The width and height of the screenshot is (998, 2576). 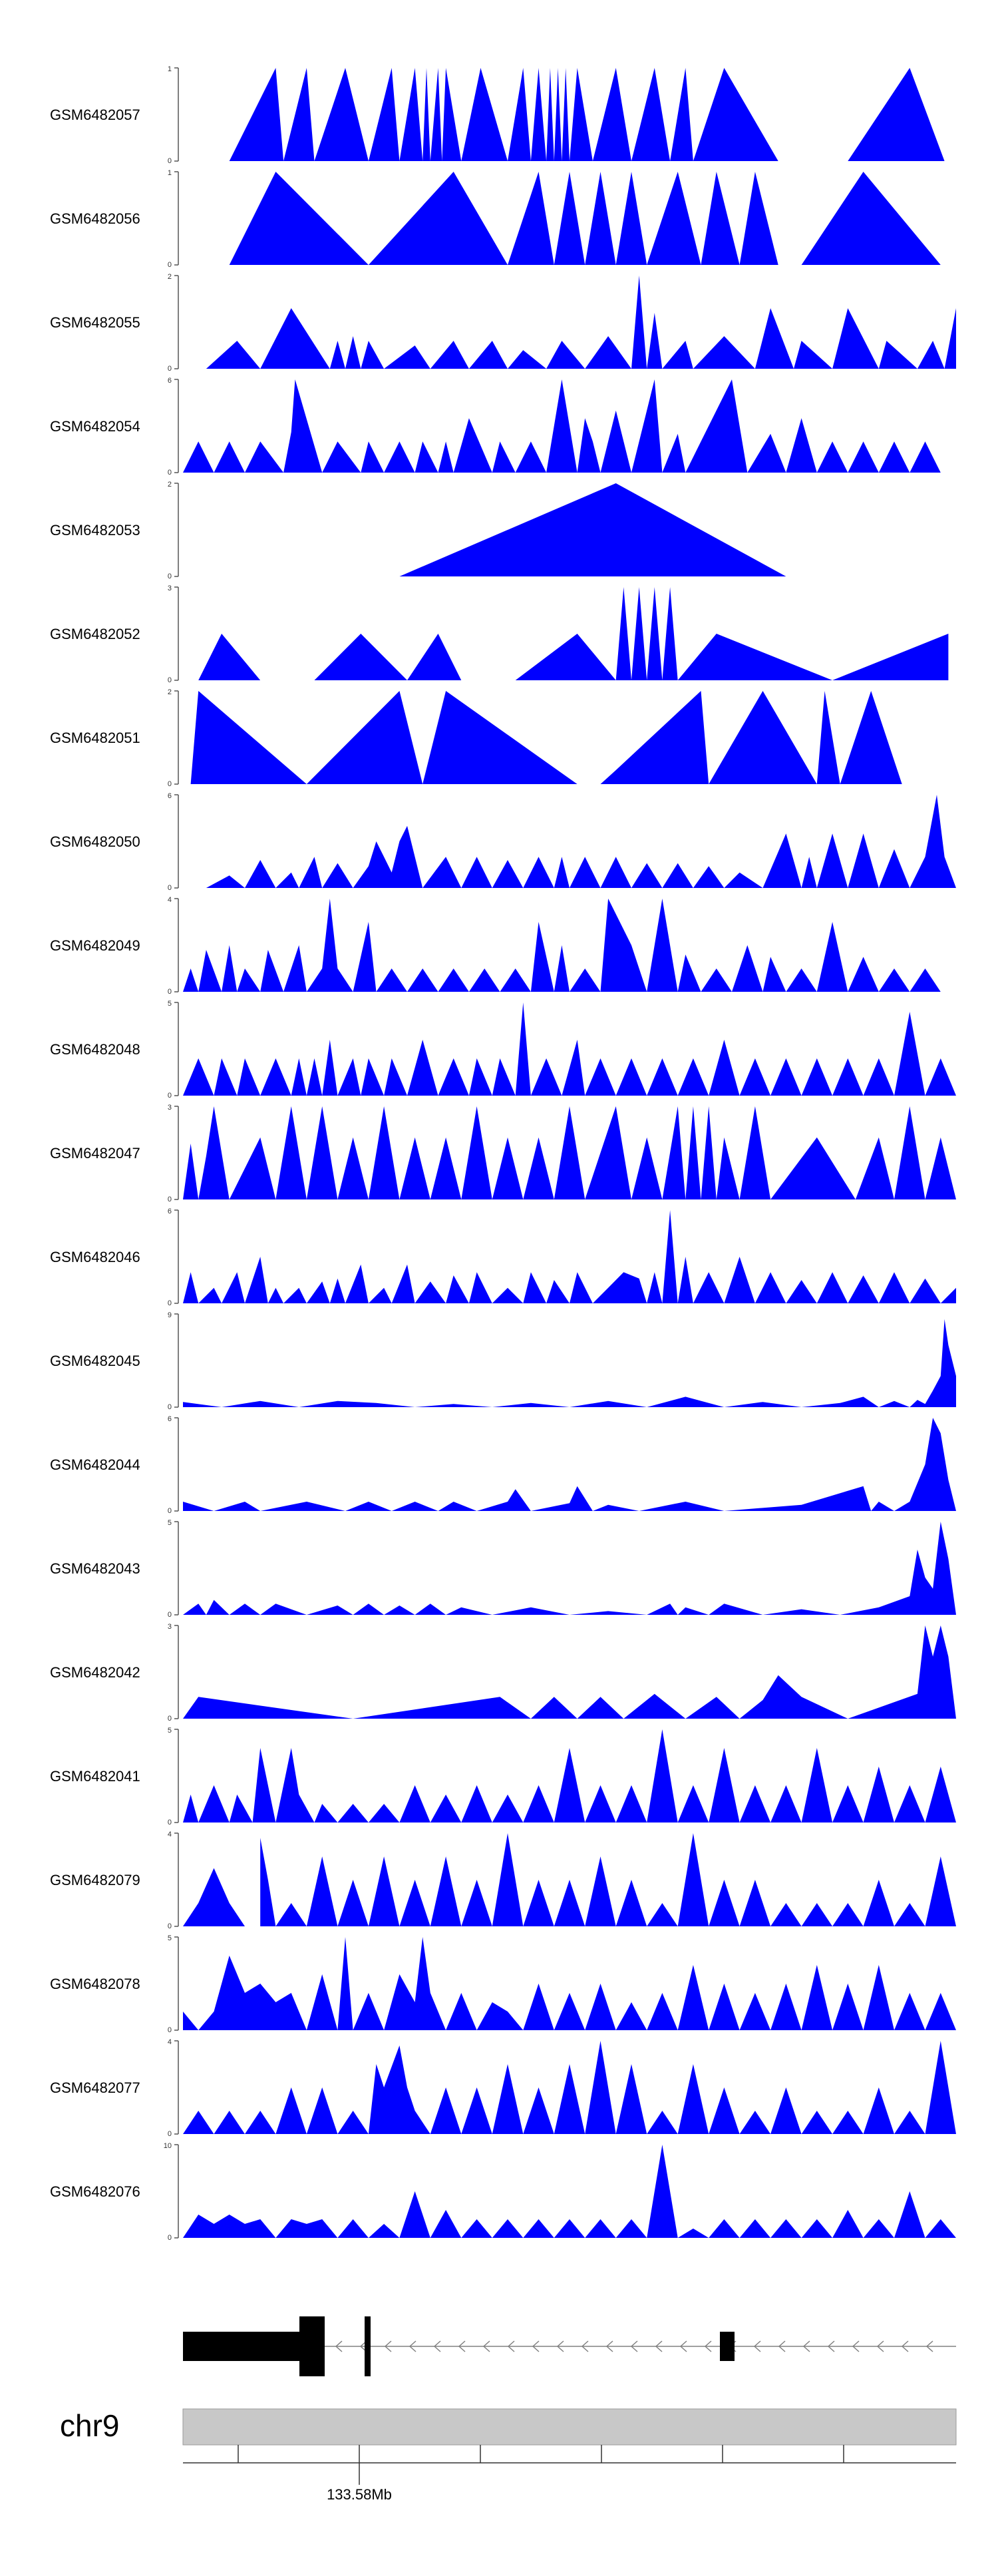 I want to click on track: GSM6482044 6 0, so click(x=503, y=1465).